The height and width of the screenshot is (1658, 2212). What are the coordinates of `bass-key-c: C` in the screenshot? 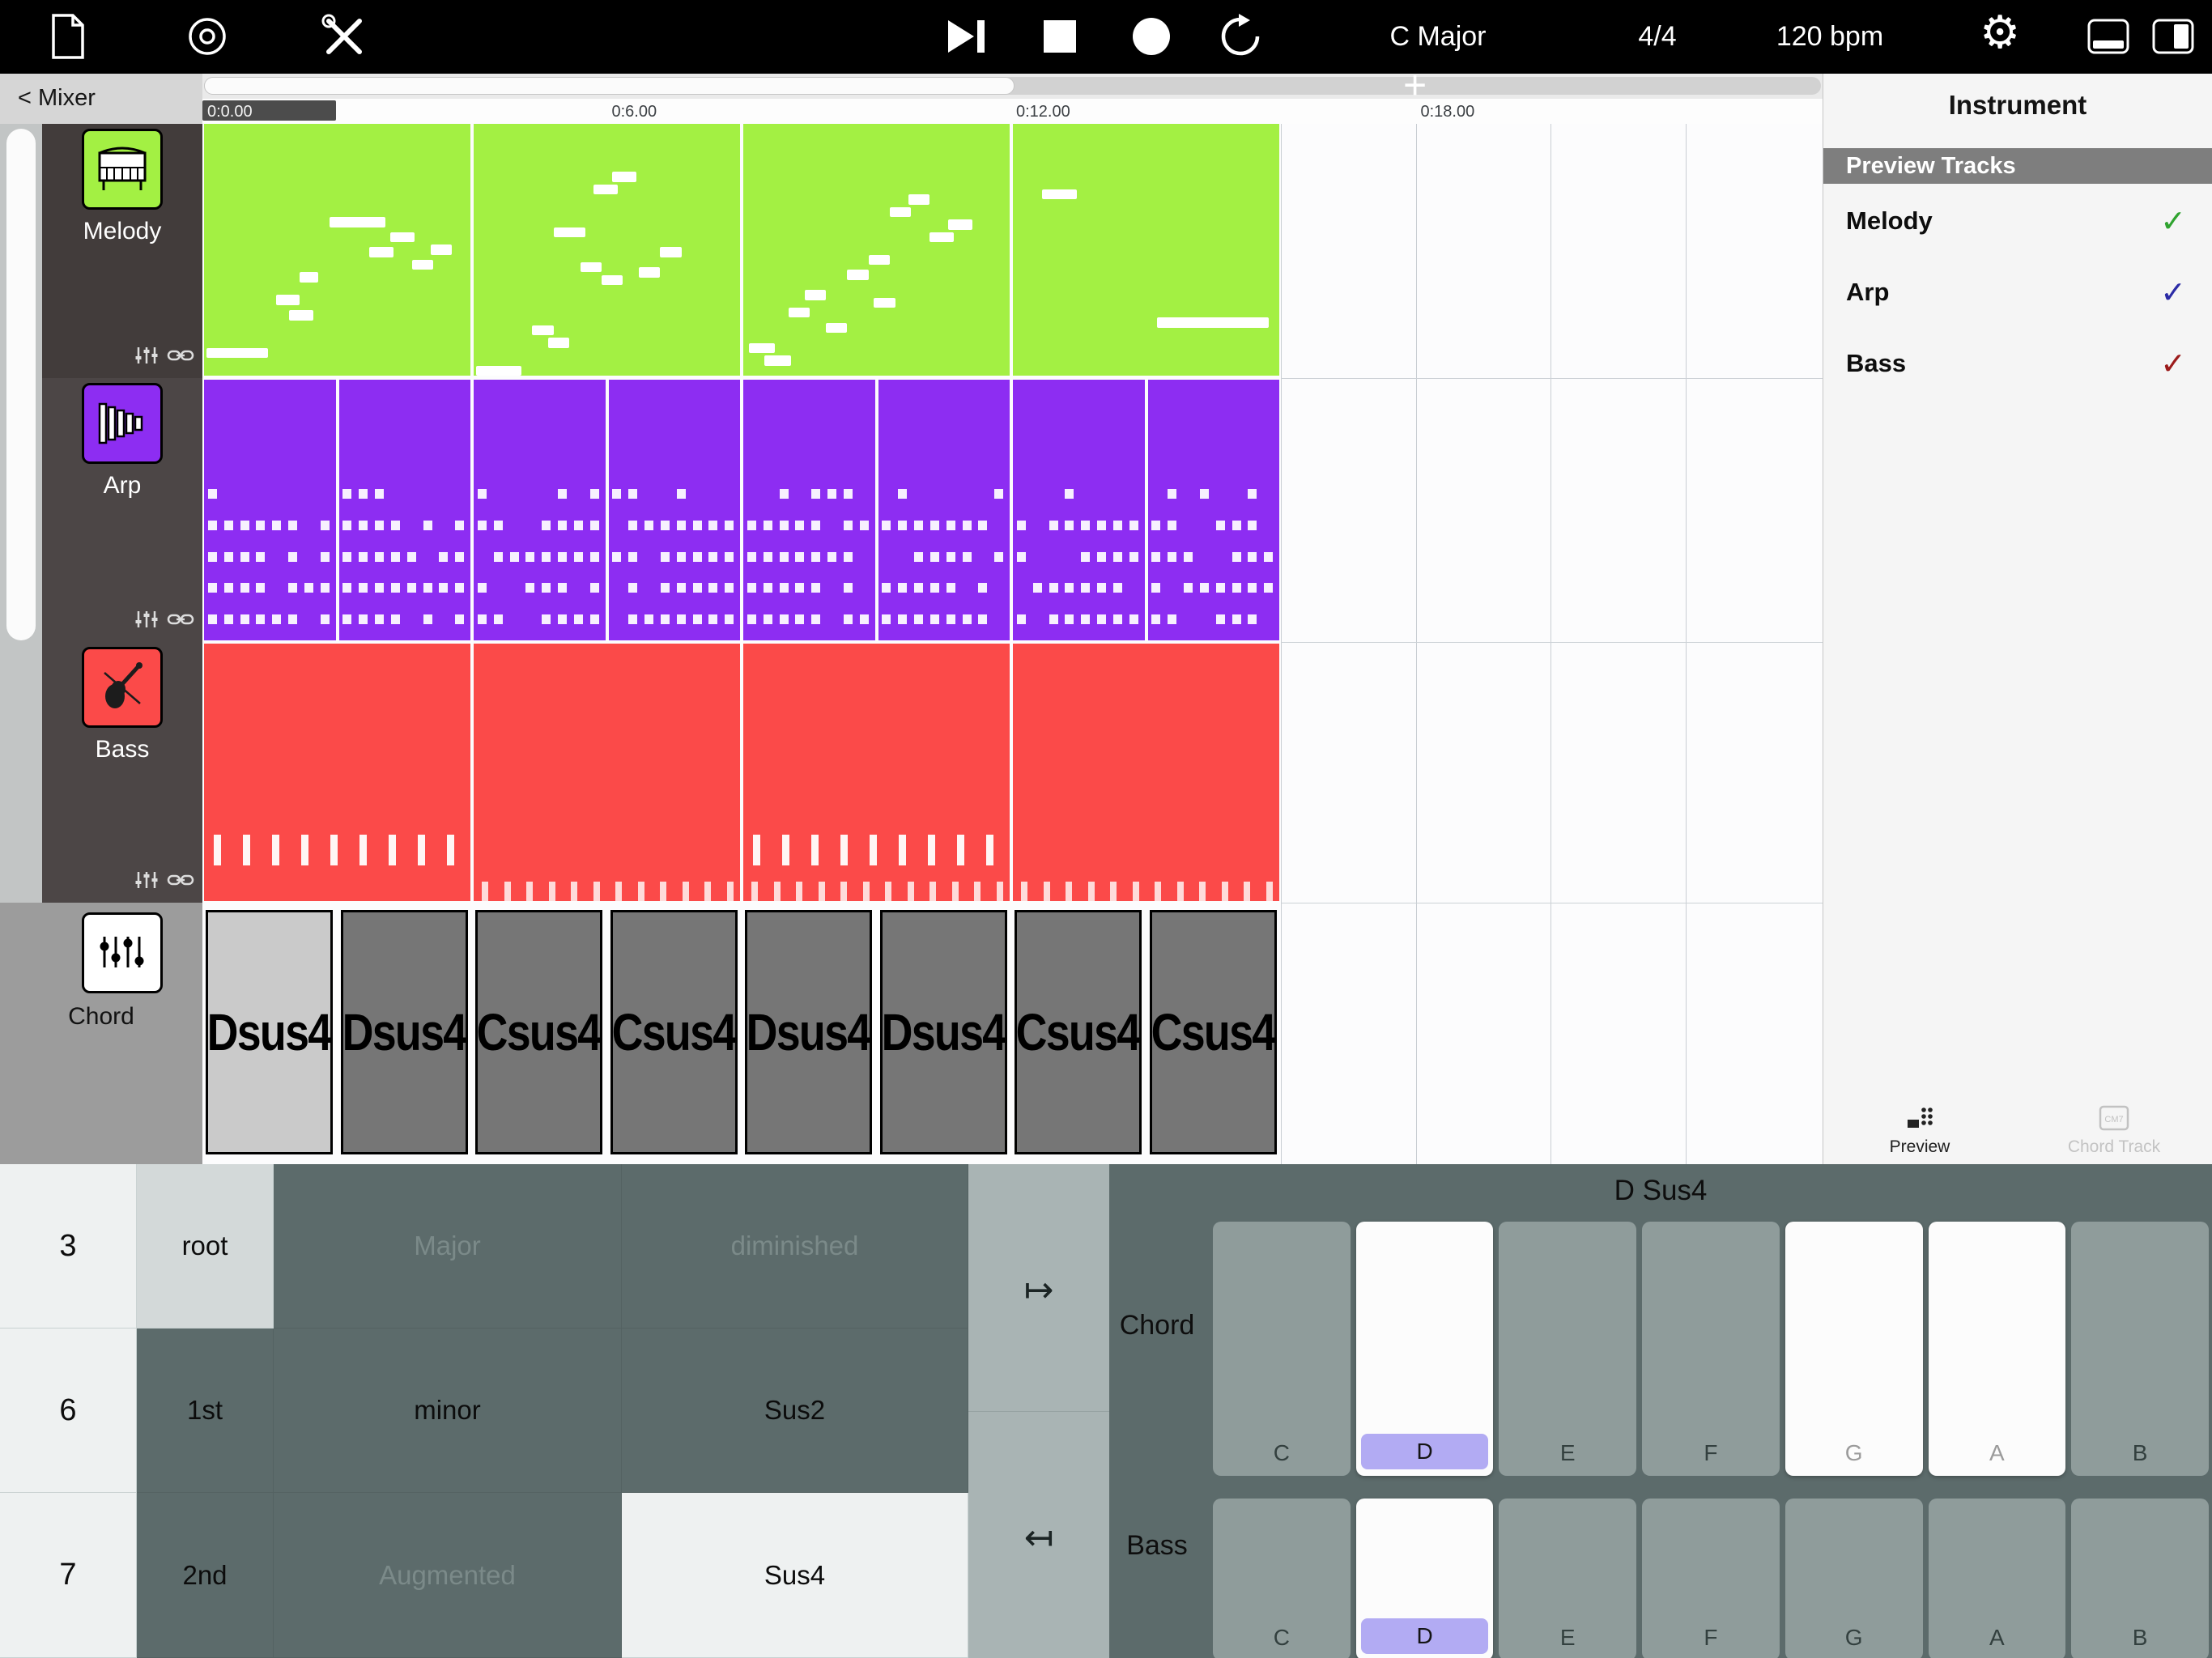 It's located at (1282, 1578).